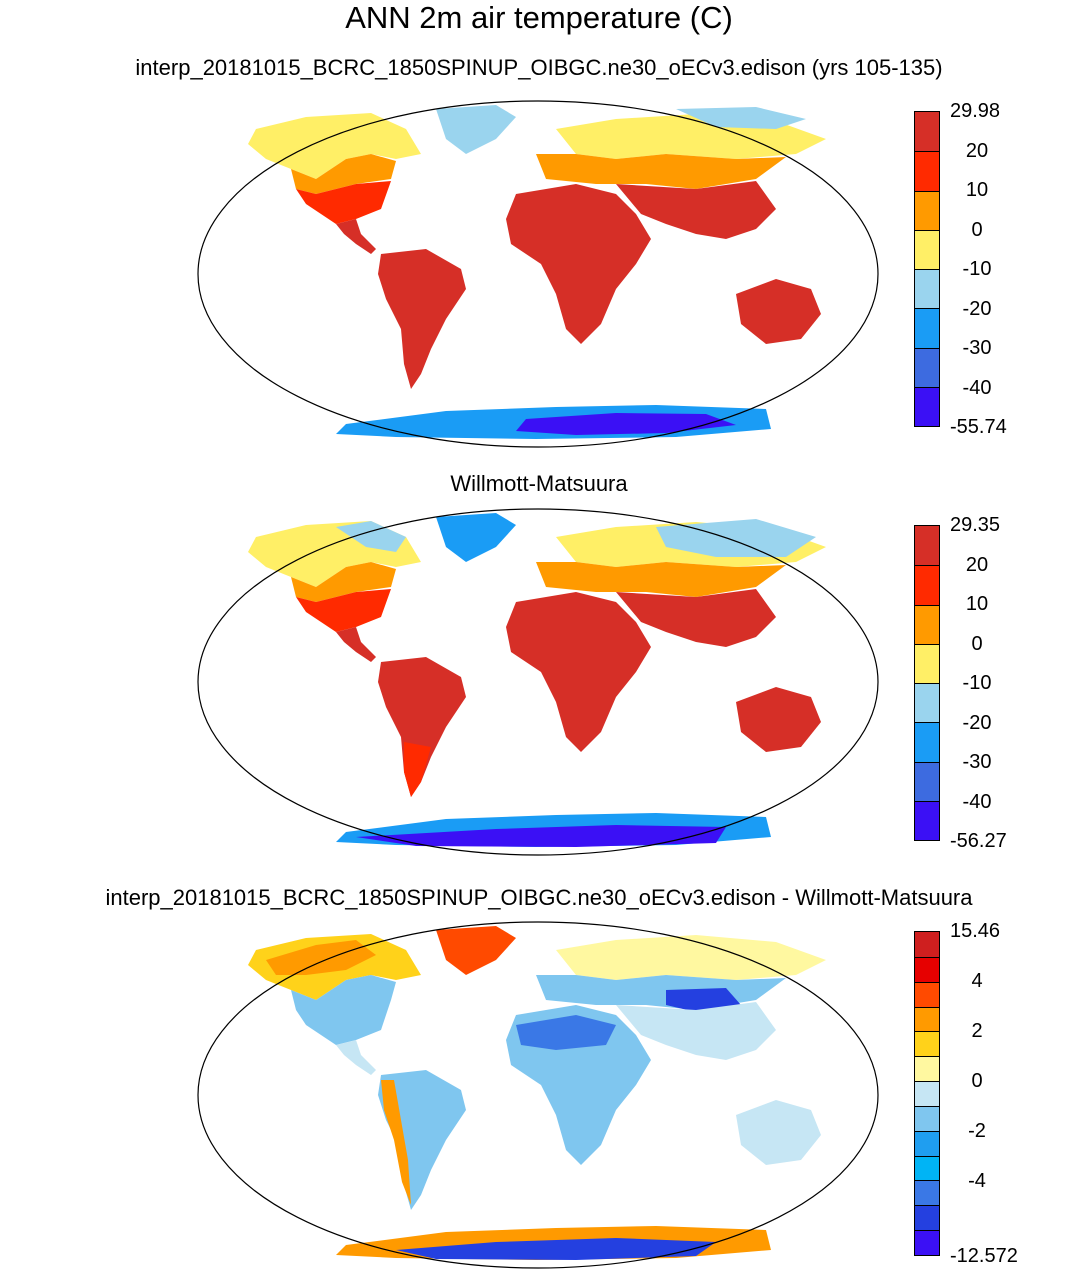  What do you see at coordinates (741, 118) in the screenshot?
I see `siberia-cold` at bounding box center [741, 118].